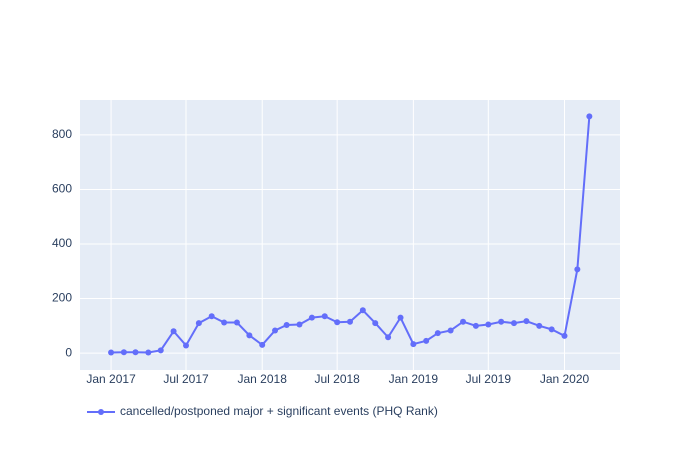  Describe the element at coordinates (565, 379) in the screenshot. I see `x-tick-label: Jan 2020` at that location.